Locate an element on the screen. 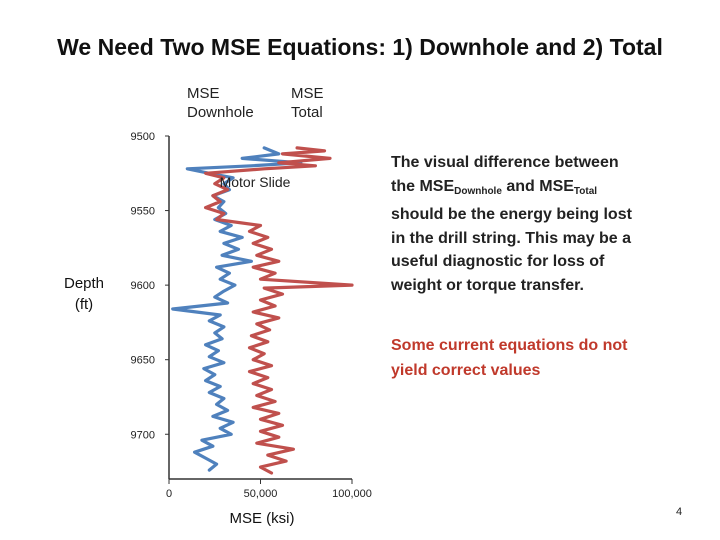 The width and height of the screenshot is (720, 540). legend-total-line2: Total is located at coordinates (307, 112).